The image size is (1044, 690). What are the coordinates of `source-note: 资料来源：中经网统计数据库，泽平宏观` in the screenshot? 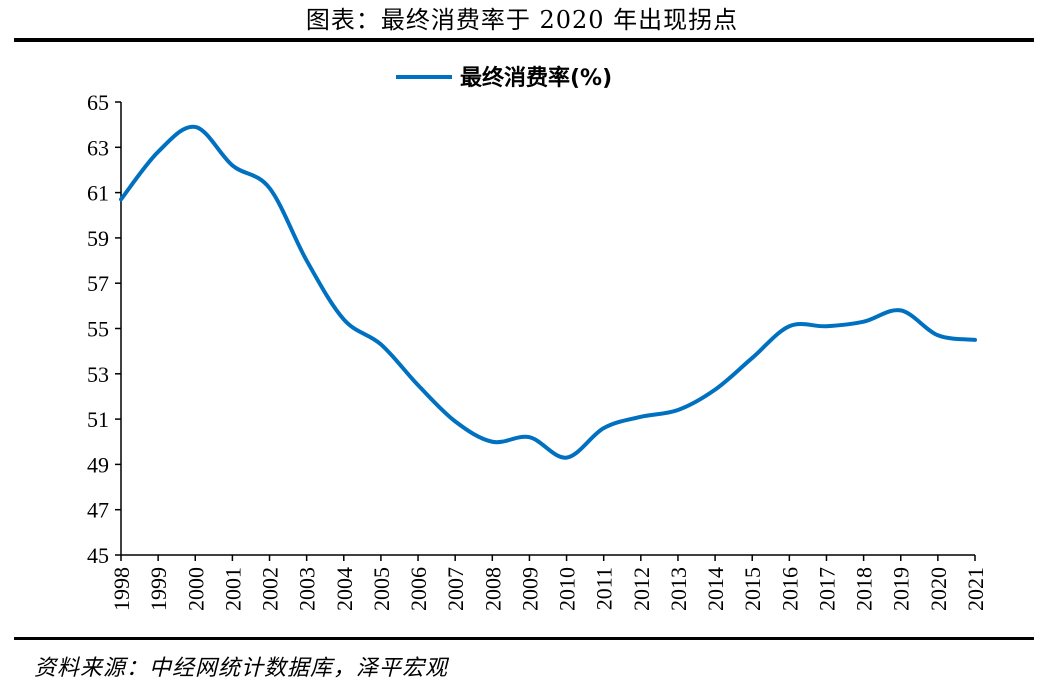 It's located at (241, 668).